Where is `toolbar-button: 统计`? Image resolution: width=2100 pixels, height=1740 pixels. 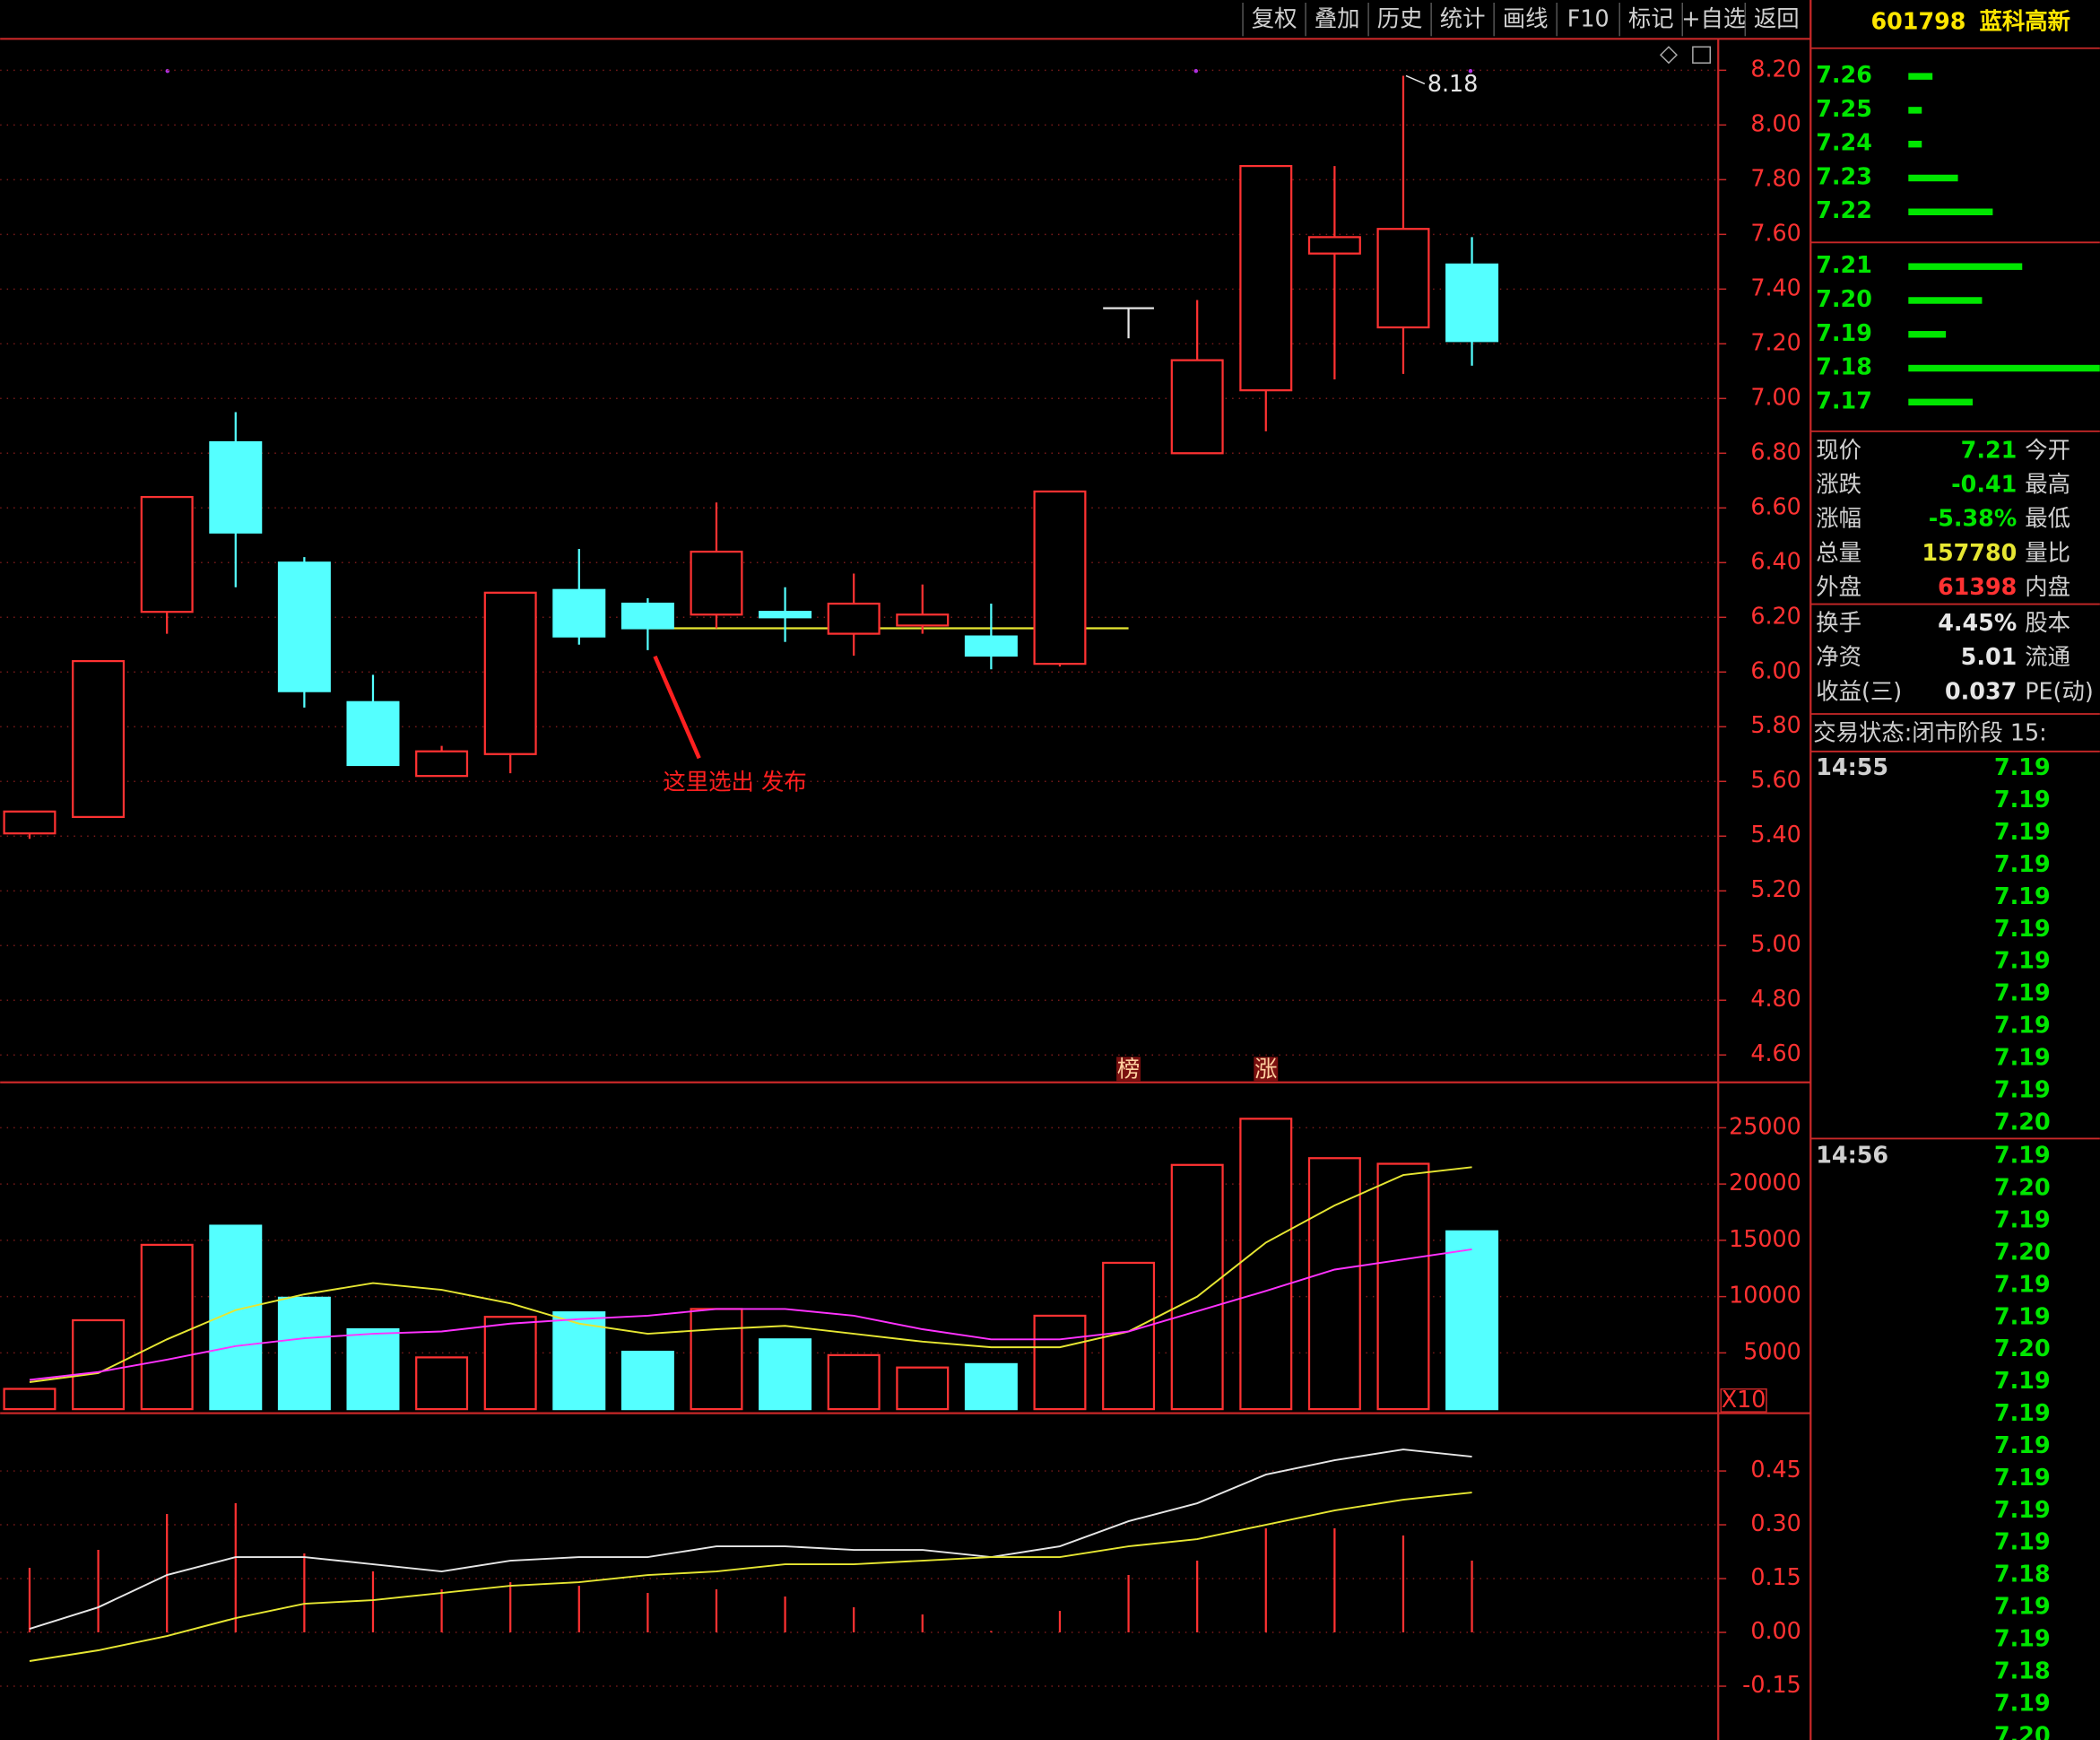
toolbar-button: 统计 is located at coordinates (1463, 18).